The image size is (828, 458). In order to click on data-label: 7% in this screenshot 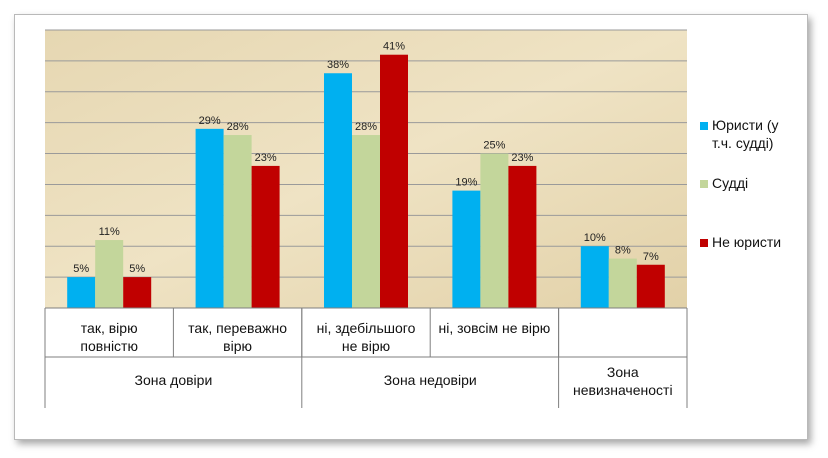, I will do `click(651, 257)`.